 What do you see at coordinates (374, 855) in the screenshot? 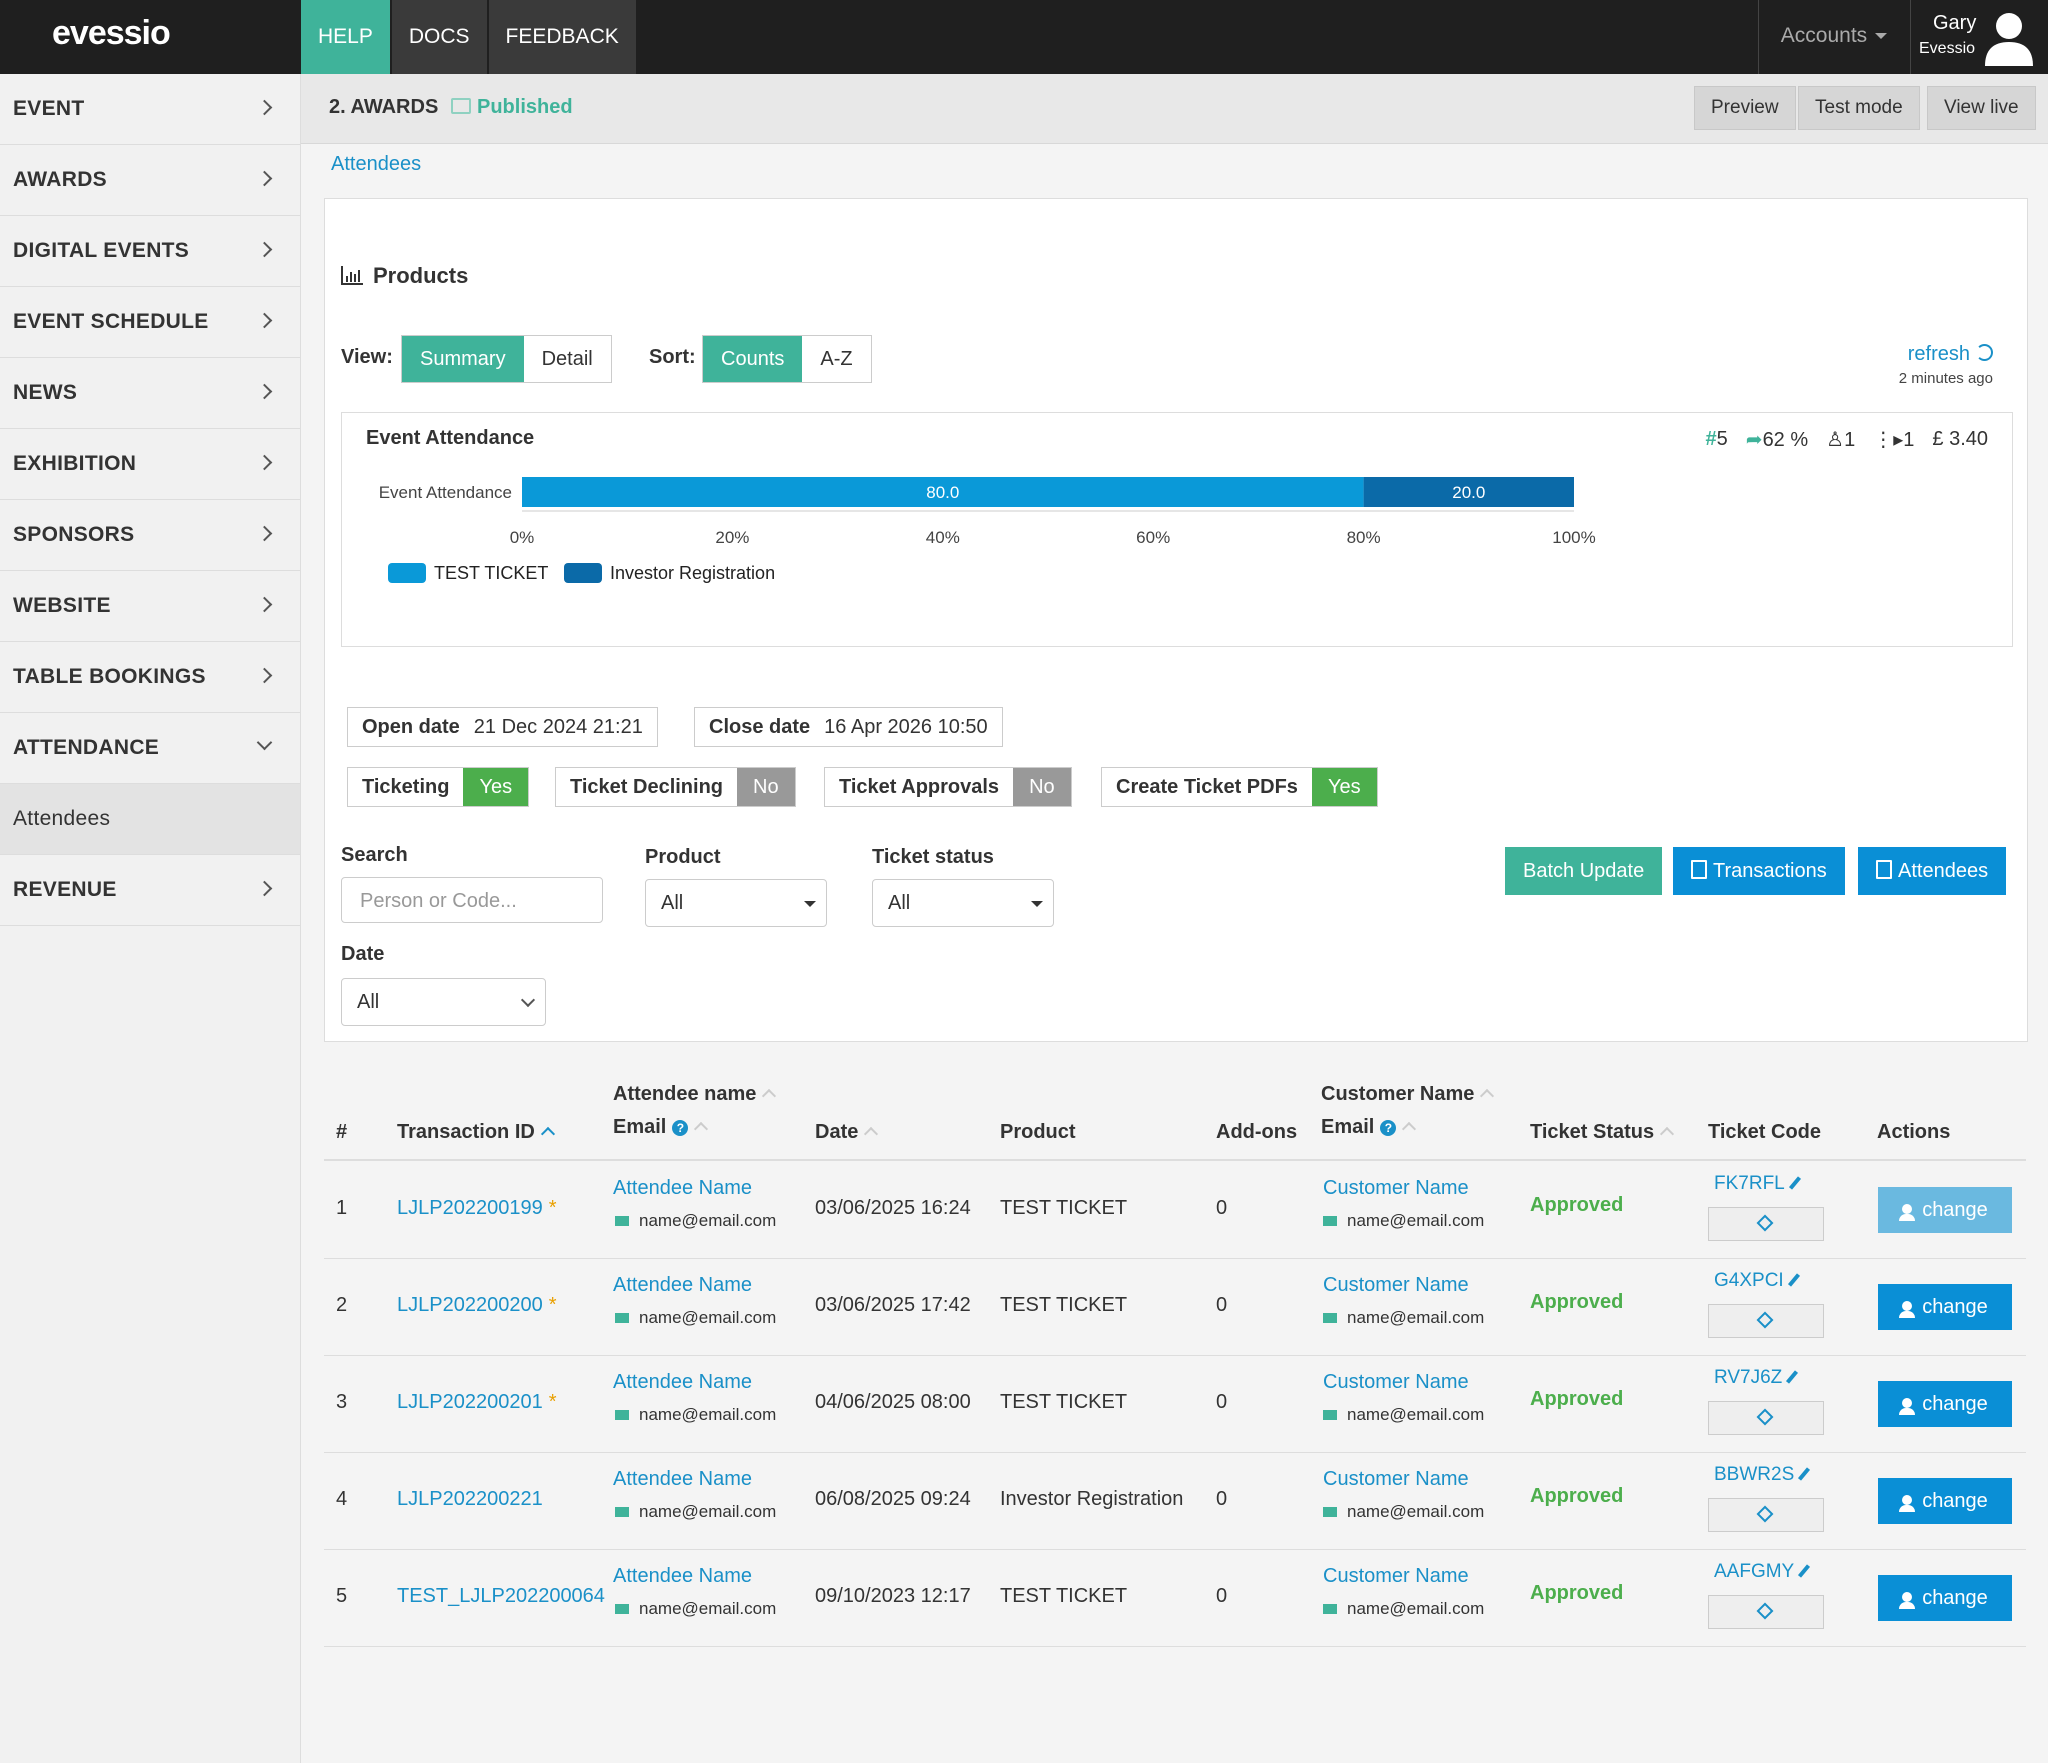
I see `search-label: Search` at bounding box center [374, 855].